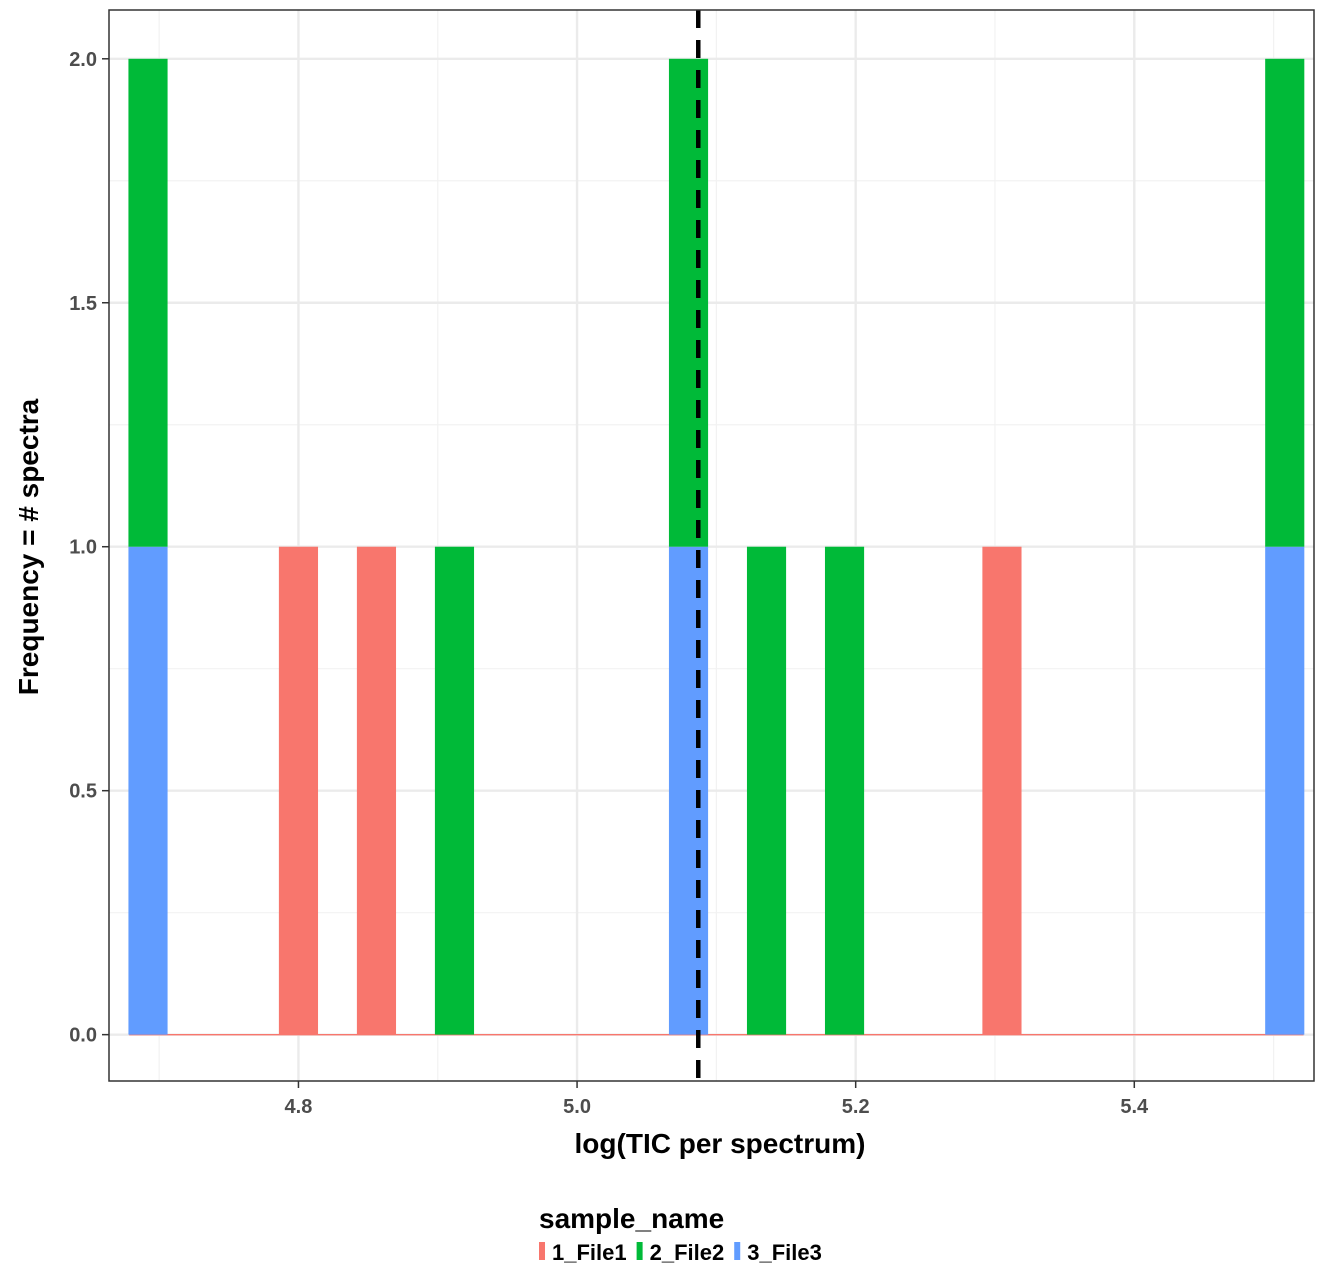 This screenshot has height=1264, width=1326. What do you see at coordinates (83, 304) in the screenshot?
I see `y-tick-label: 1.5` at bounding box center [83, 304].